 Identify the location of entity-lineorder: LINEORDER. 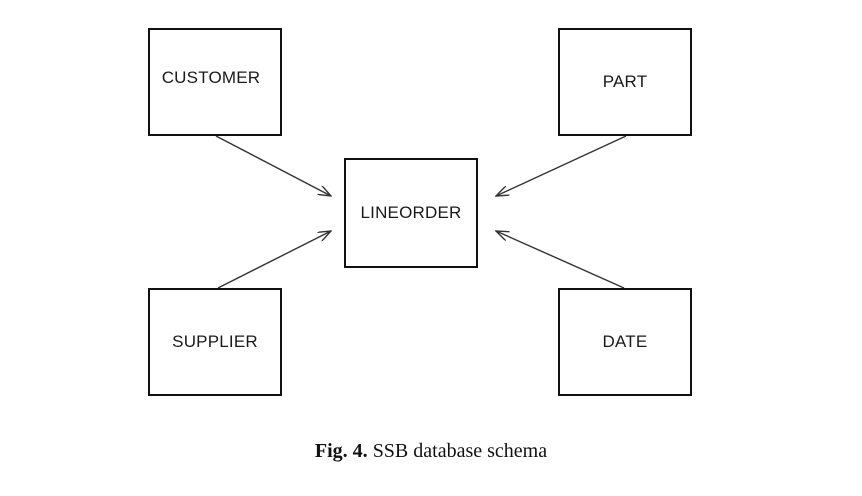
(411, 213).